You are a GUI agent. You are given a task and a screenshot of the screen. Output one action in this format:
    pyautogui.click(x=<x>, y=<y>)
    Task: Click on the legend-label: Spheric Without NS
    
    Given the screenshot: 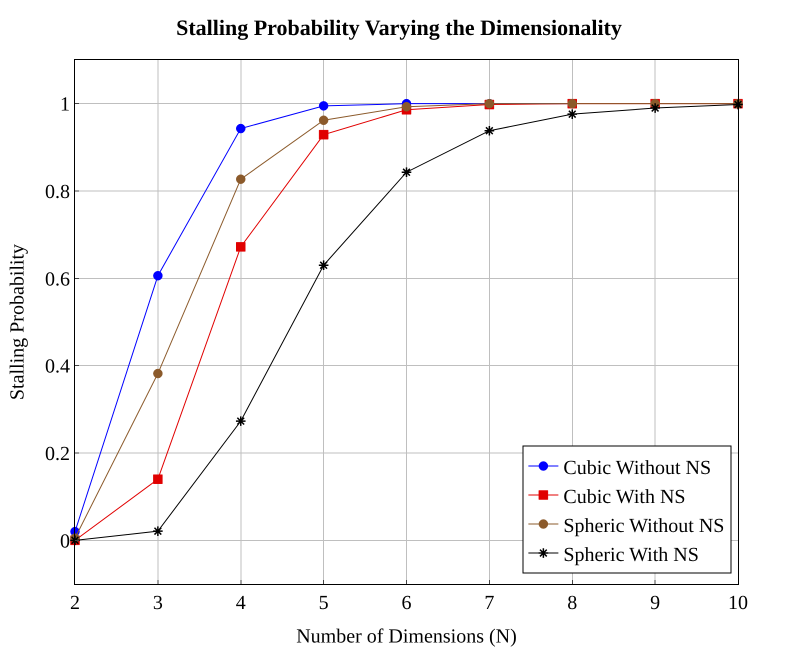 What is the action you would take?
    pyautogui.click(x=643, y=525)
    